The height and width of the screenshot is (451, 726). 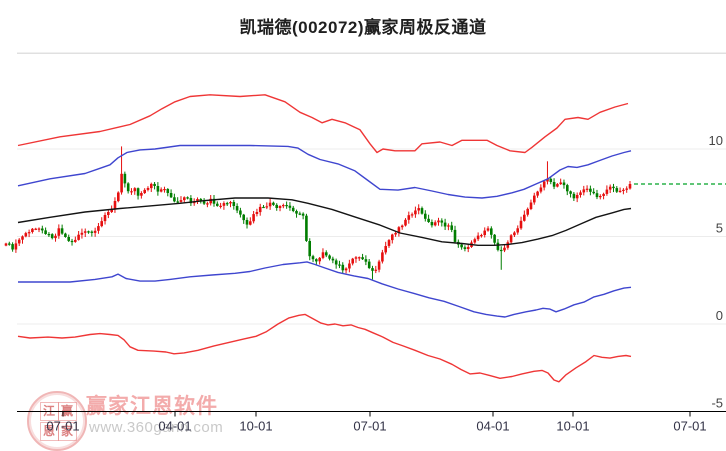 I want to click on y-tick-label: -5, so click(x=717, y=403).